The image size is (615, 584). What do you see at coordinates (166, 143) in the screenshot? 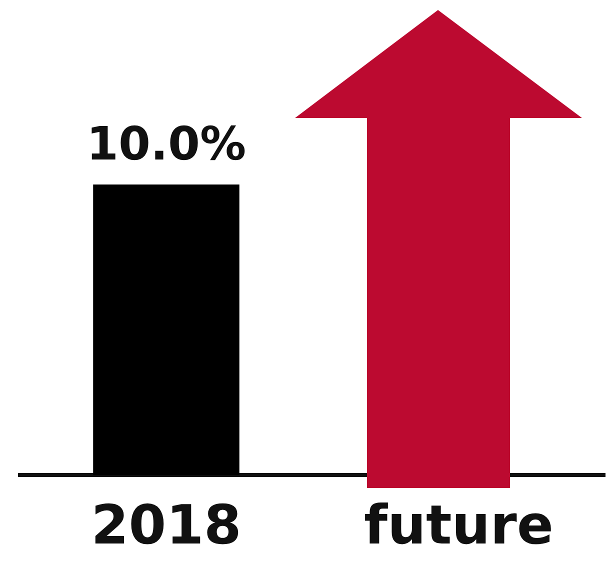
I see `data-label: 10.0%` at bounding box center [166, 143].